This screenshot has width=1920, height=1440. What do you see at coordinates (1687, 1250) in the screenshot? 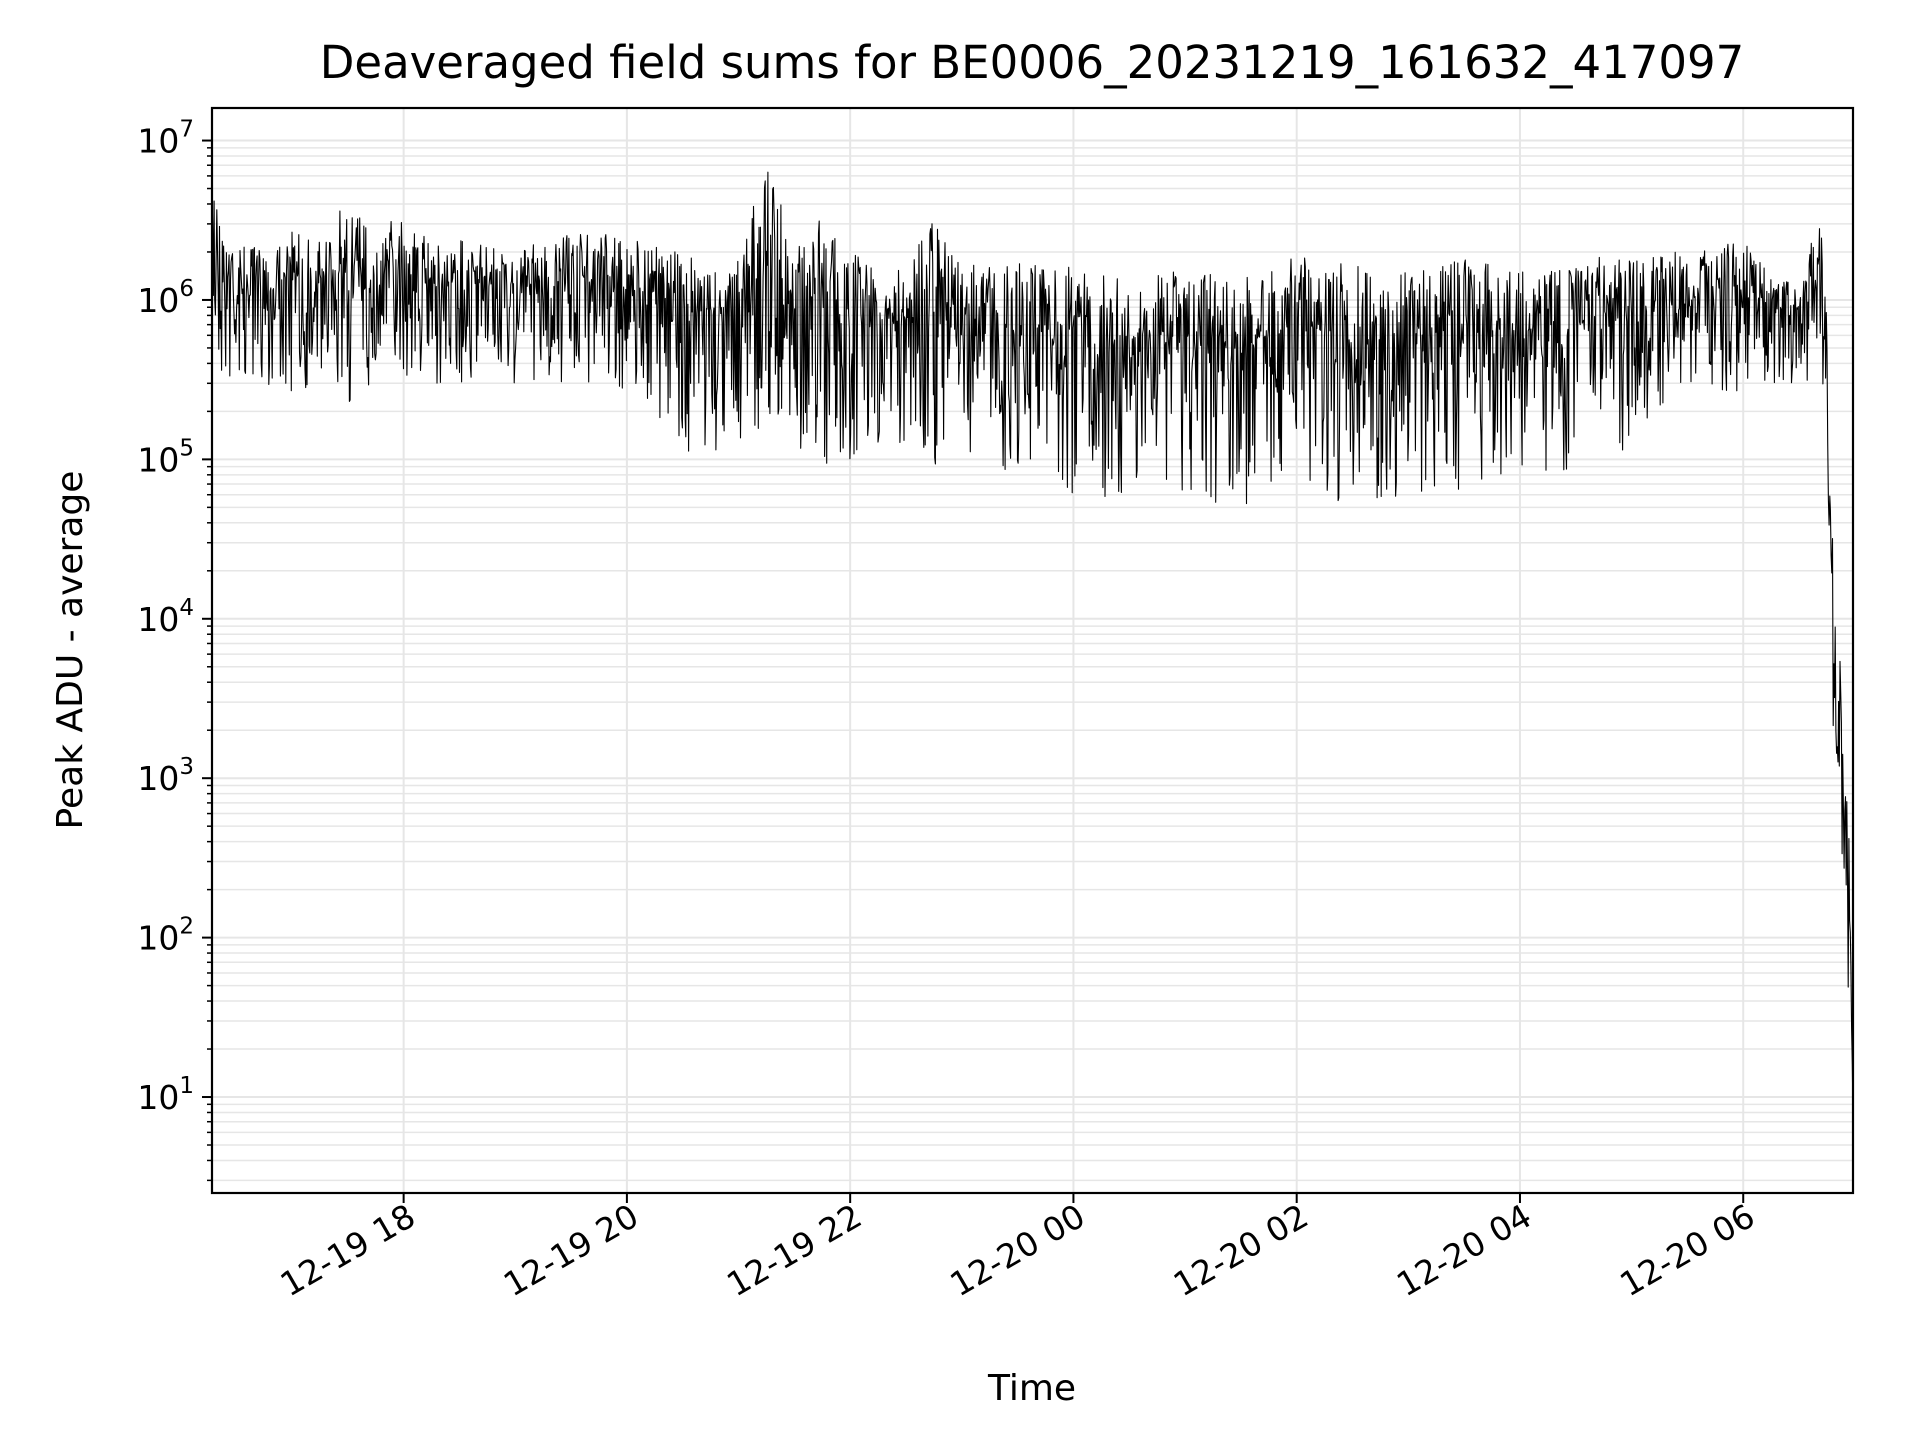
I see `x-tick-label: 12-20 06` at bounding box center [1687, 1250].